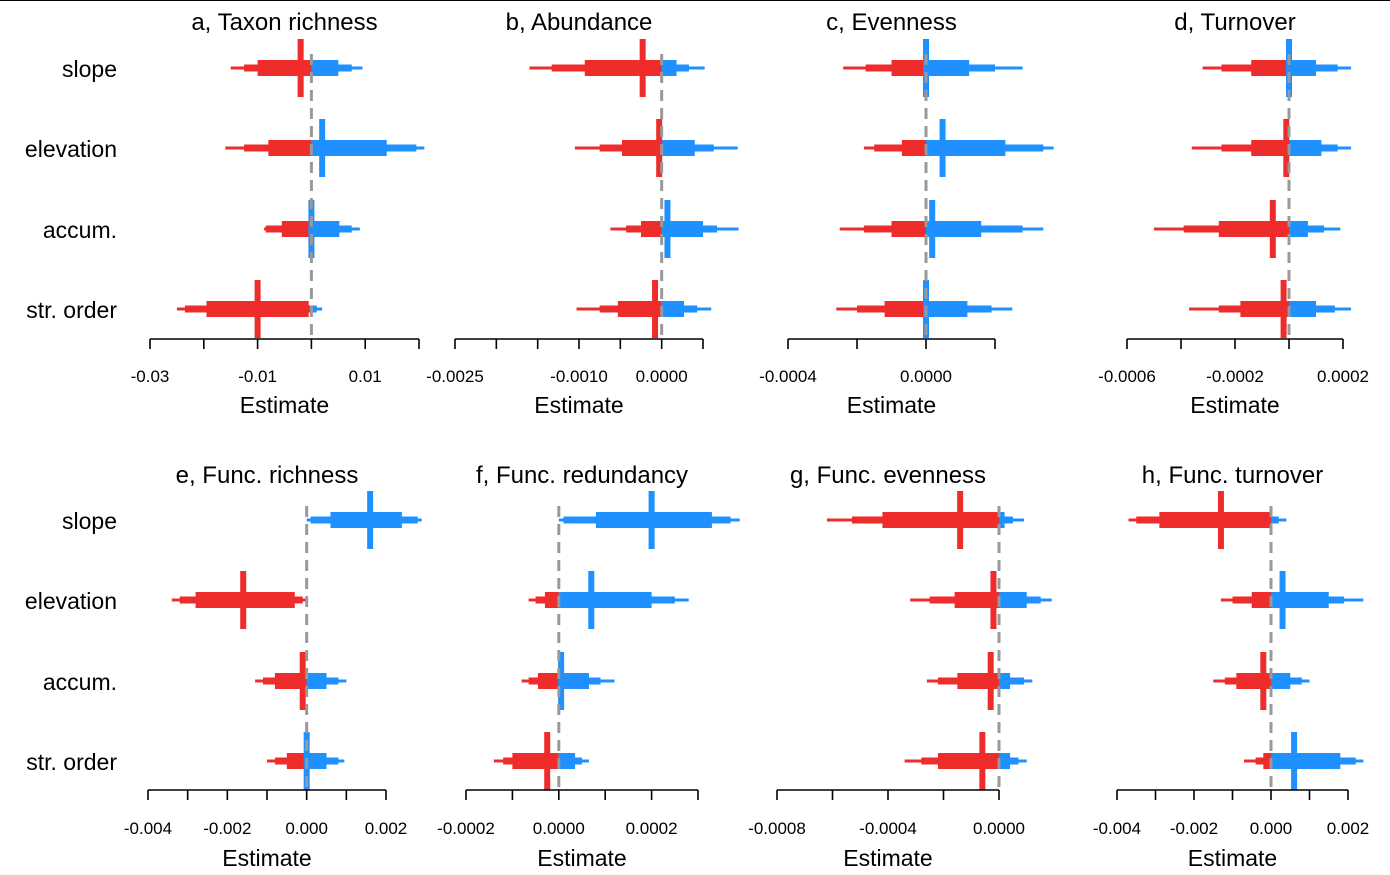 The width and height of the screenshot is (1390, 875). Describe the element at coordinates (579, 376) in the screenshot. I see `tick-label: -0.0010` at that location.